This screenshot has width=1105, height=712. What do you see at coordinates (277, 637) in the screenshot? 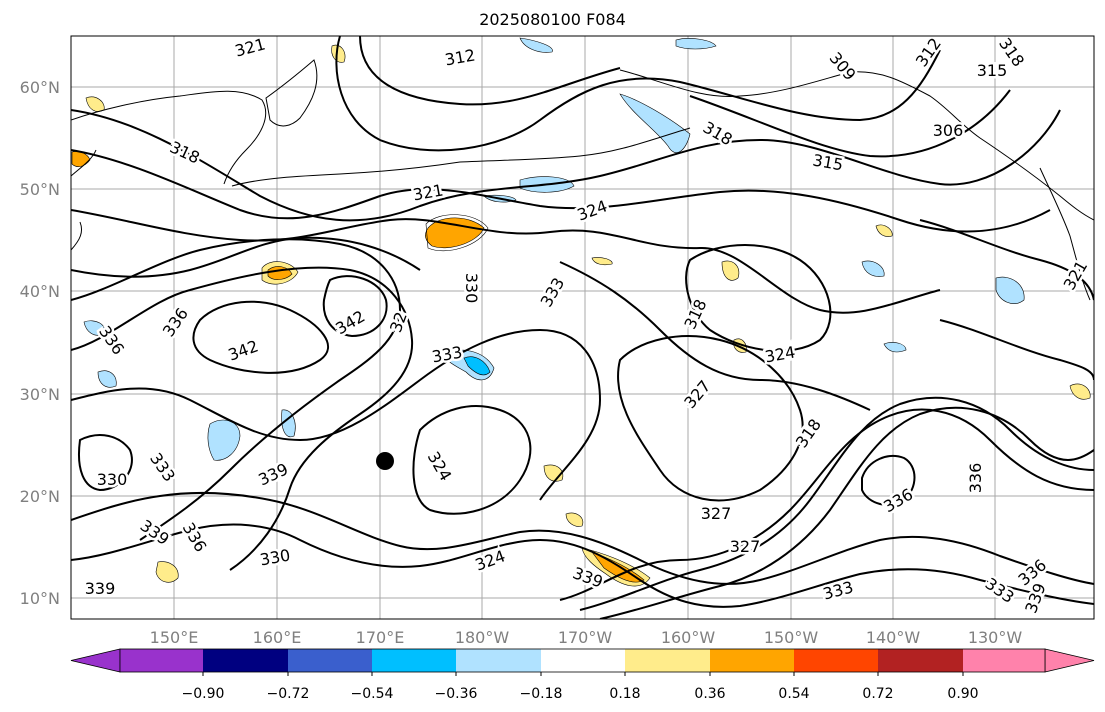
I see `lon-tick-label: 160°E` at bounding box center [277, 637].